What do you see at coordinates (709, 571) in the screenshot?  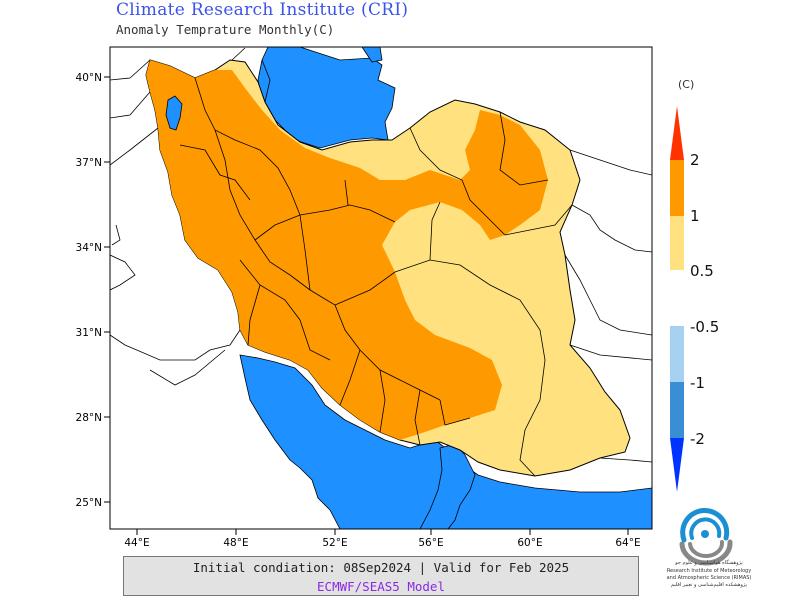 I see `logo-text-en1: Research Institute of Meteorology` at bounding box center [709, 571].